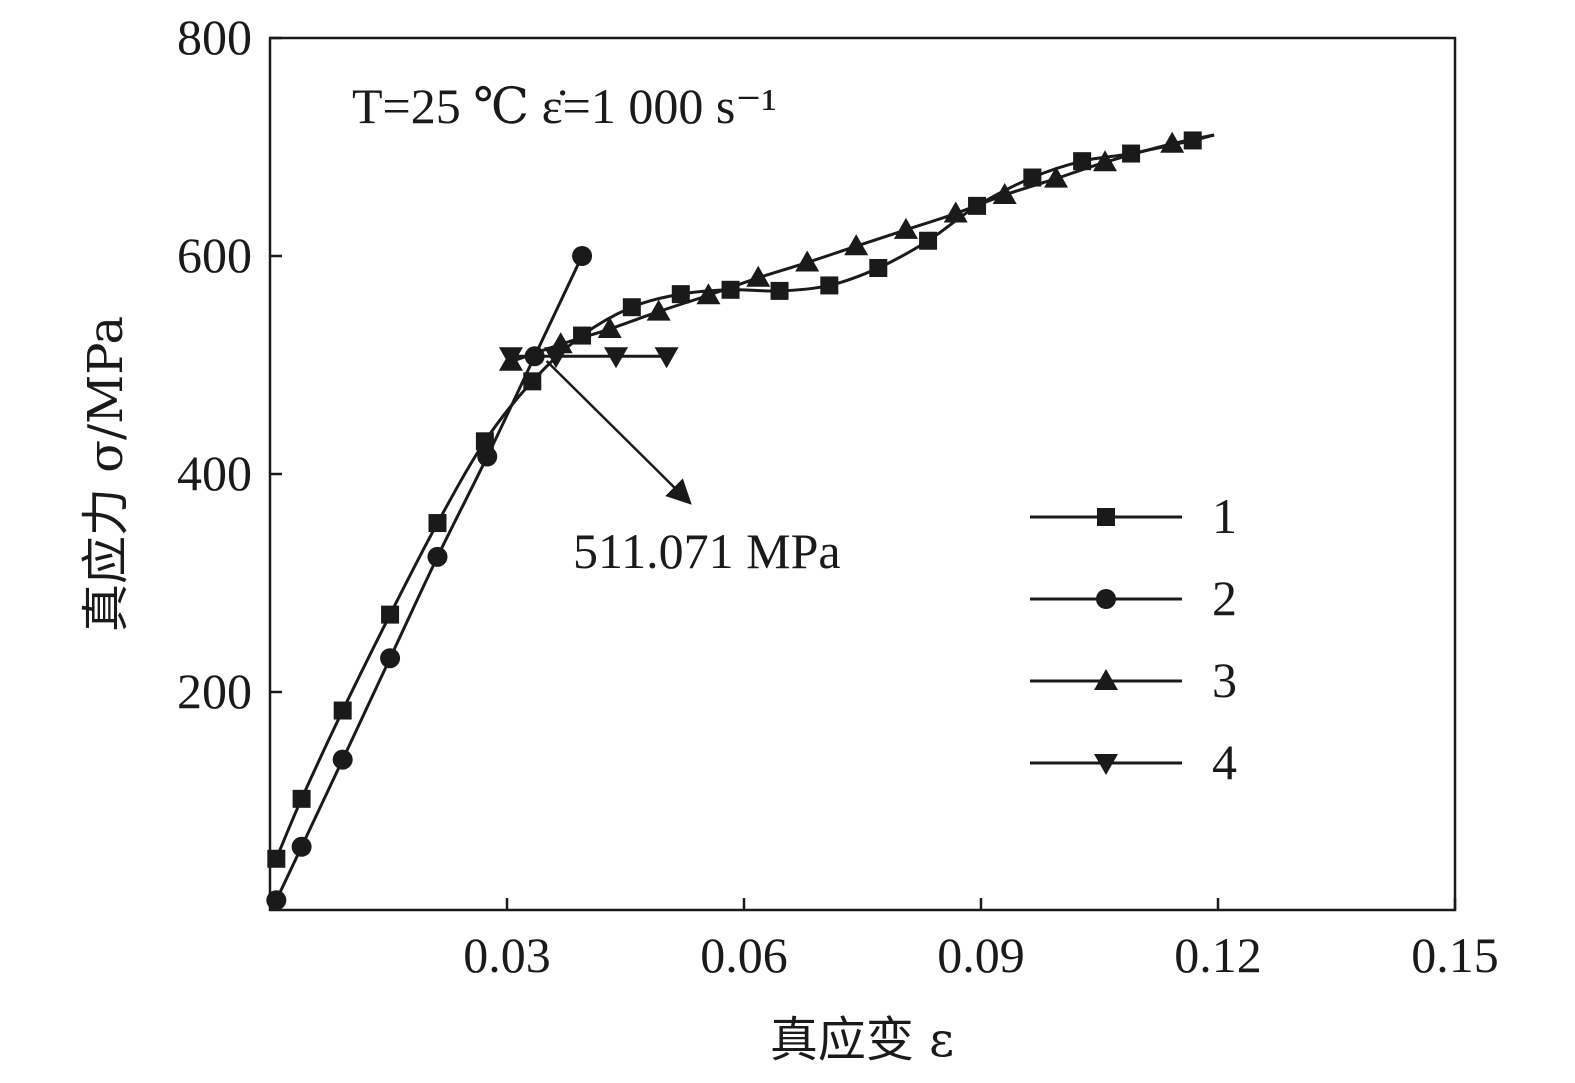 The height and width of the screenshot is (1083, 1575). I want to click on y-tick-label: 400, so click(214, 473).